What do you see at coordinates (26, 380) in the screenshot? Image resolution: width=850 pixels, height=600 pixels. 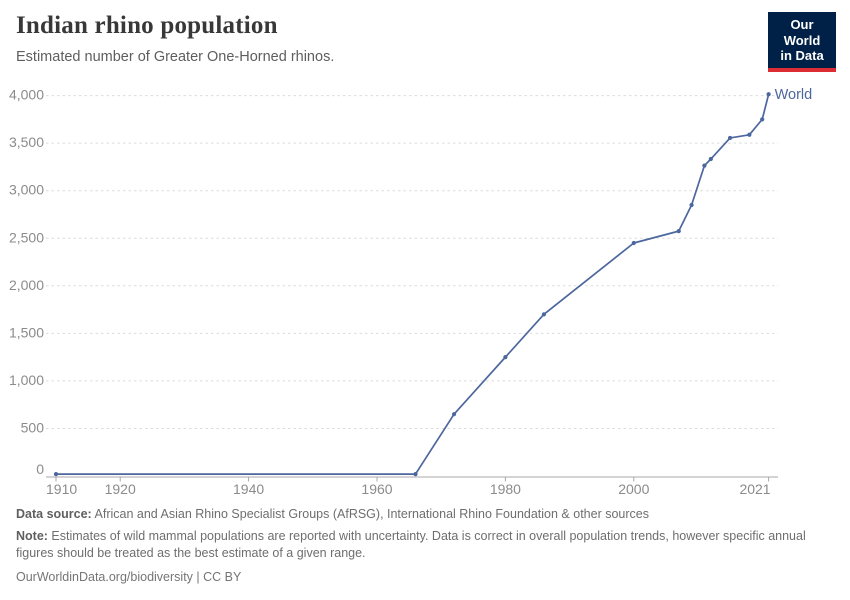 I see `y-axis-label: 1,000` at bounding box center [26, 380].